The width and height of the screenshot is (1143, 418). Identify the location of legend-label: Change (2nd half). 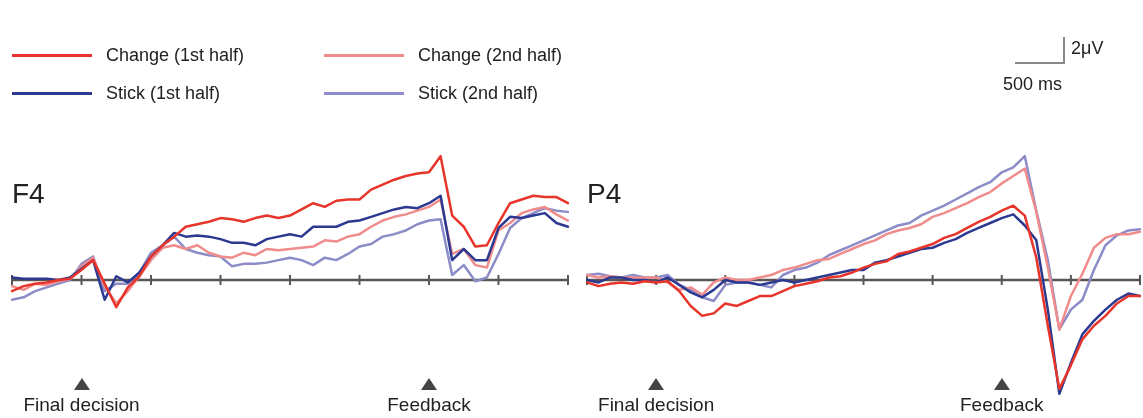
(490, 55).